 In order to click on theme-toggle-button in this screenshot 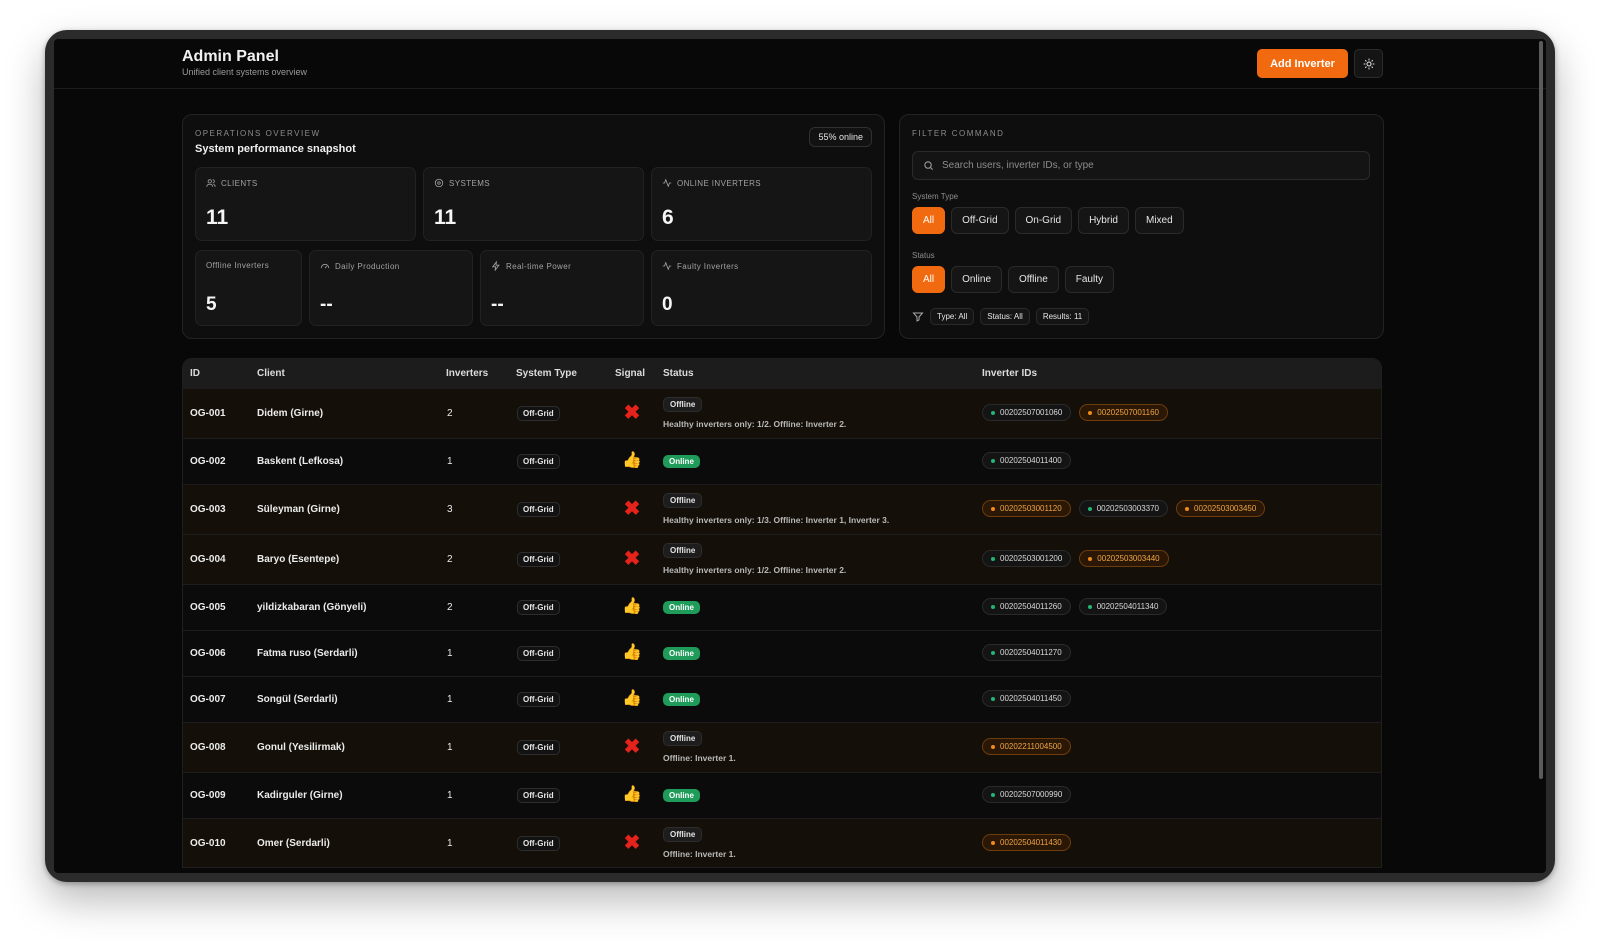, I will do `click(1368, 63)`.